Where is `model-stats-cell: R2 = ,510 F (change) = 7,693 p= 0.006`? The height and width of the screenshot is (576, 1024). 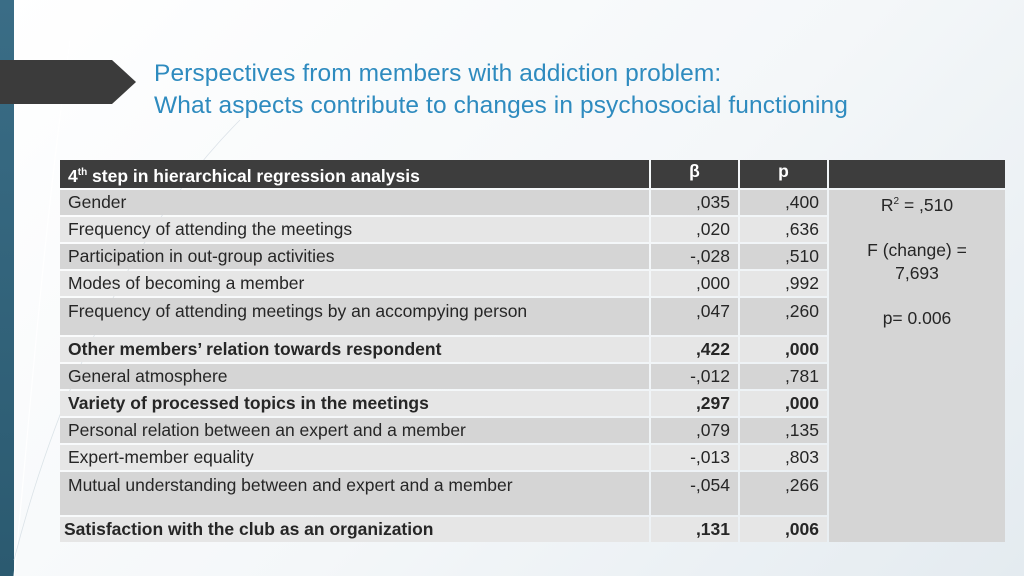
model-stats-cell: R2 = ,510 F (change) = 7,693 p= 0.006 is located at coordinates (917, 366).